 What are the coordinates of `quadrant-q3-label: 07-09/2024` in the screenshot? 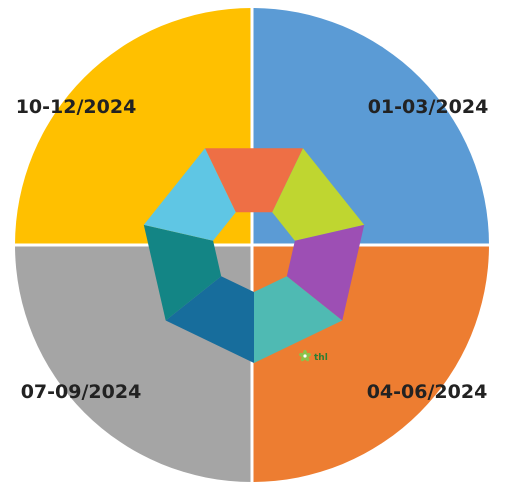 It's located at (81, 392).